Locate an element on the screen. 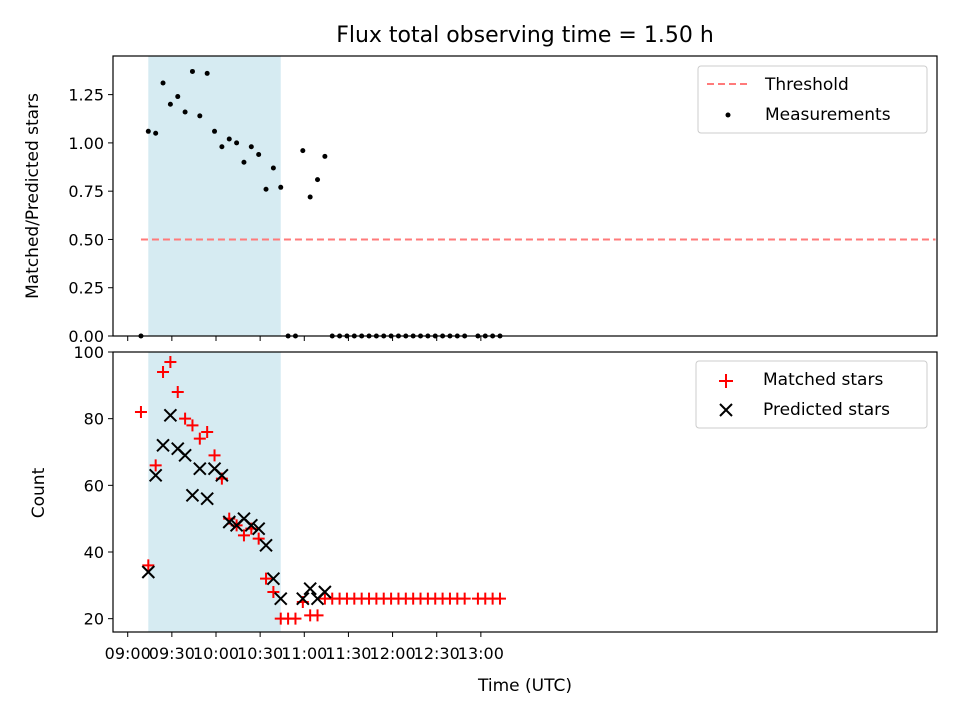 The height and width of the screenshot is (720, 960). x-tick-label: 12:30 is located at coordinates (437, 653).